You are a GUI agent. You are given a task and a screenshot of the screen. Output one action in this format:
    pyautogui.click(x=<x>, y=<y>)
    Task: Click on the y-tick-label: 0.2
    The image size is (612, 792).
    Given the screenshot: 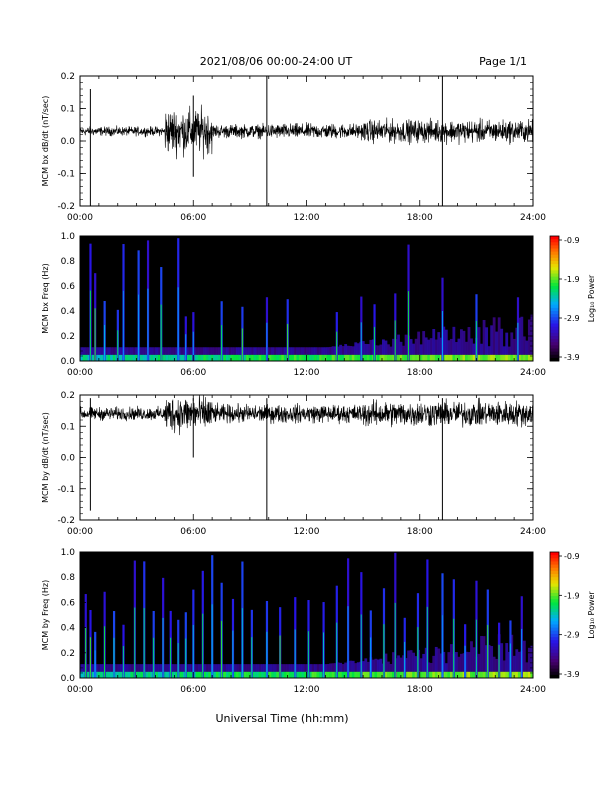 What is the action you would take?
    pyautogui.click(x=68, y=77)
    